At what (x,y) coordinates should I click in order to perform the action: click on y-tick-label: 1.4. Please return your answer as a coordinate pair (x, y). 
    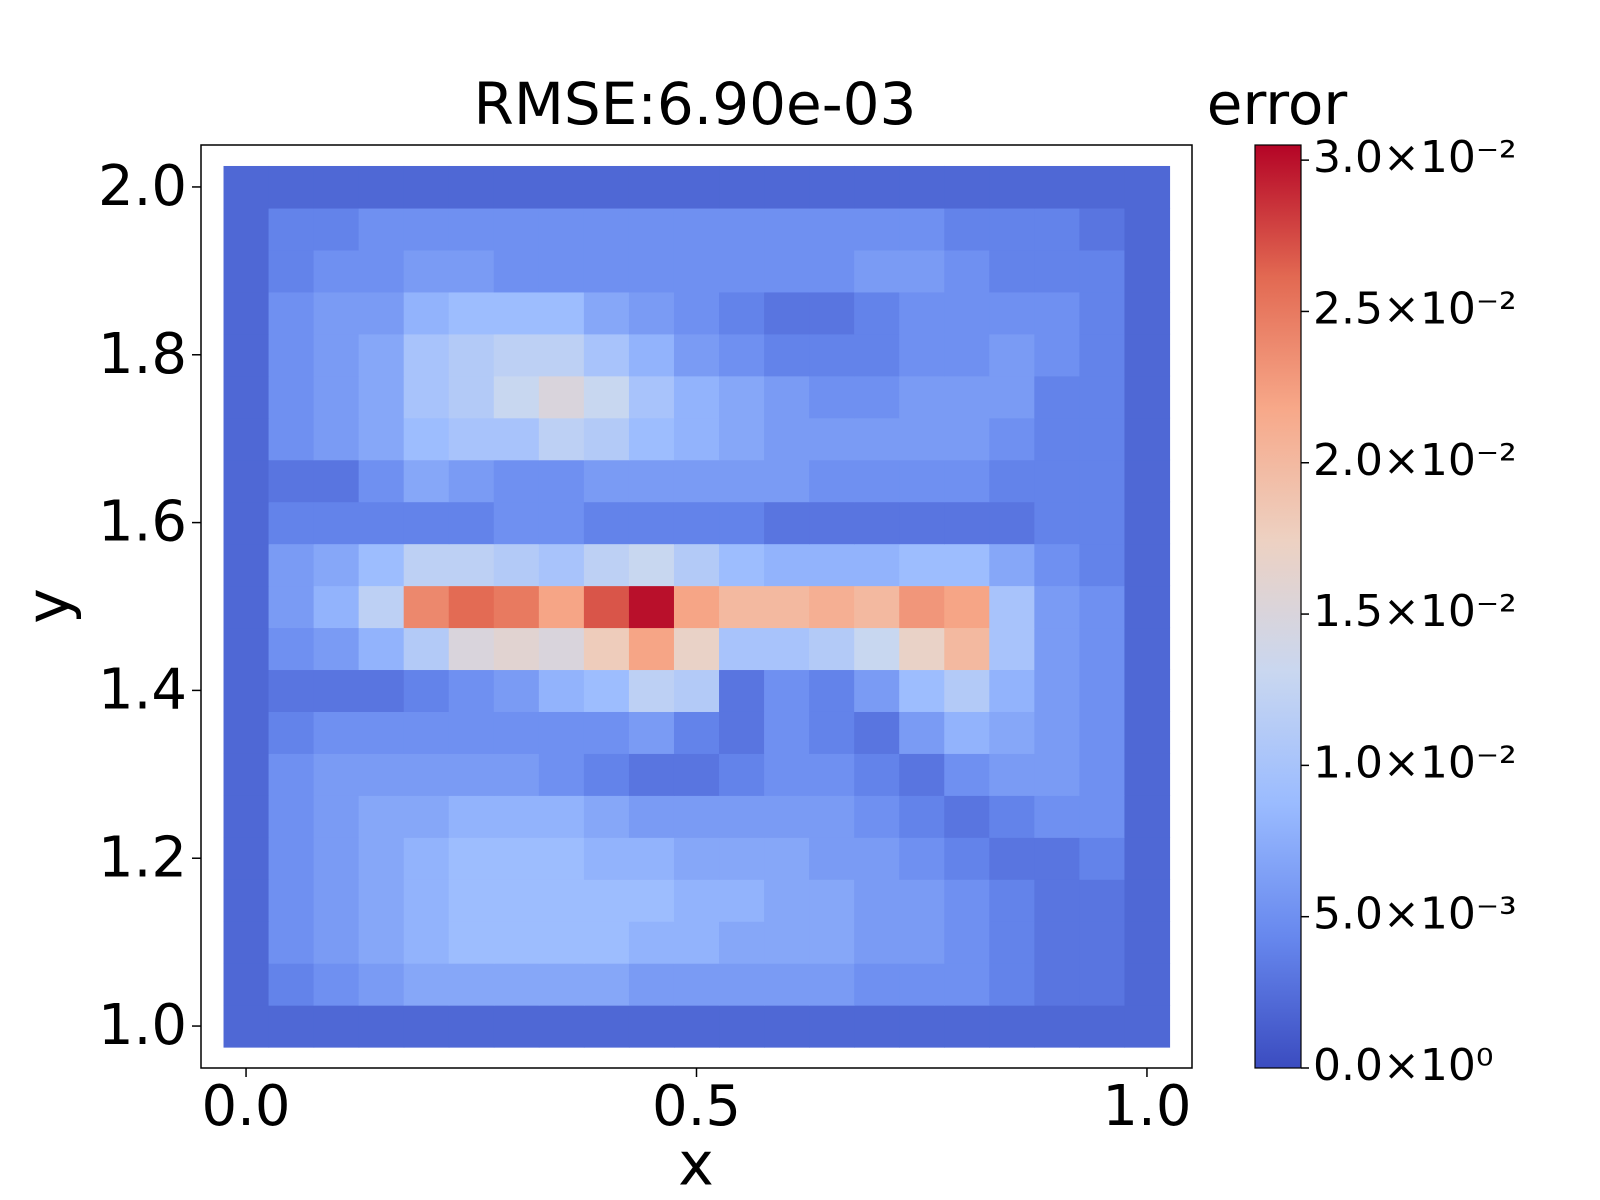
    Looking at the image, I should click on (142, 690).